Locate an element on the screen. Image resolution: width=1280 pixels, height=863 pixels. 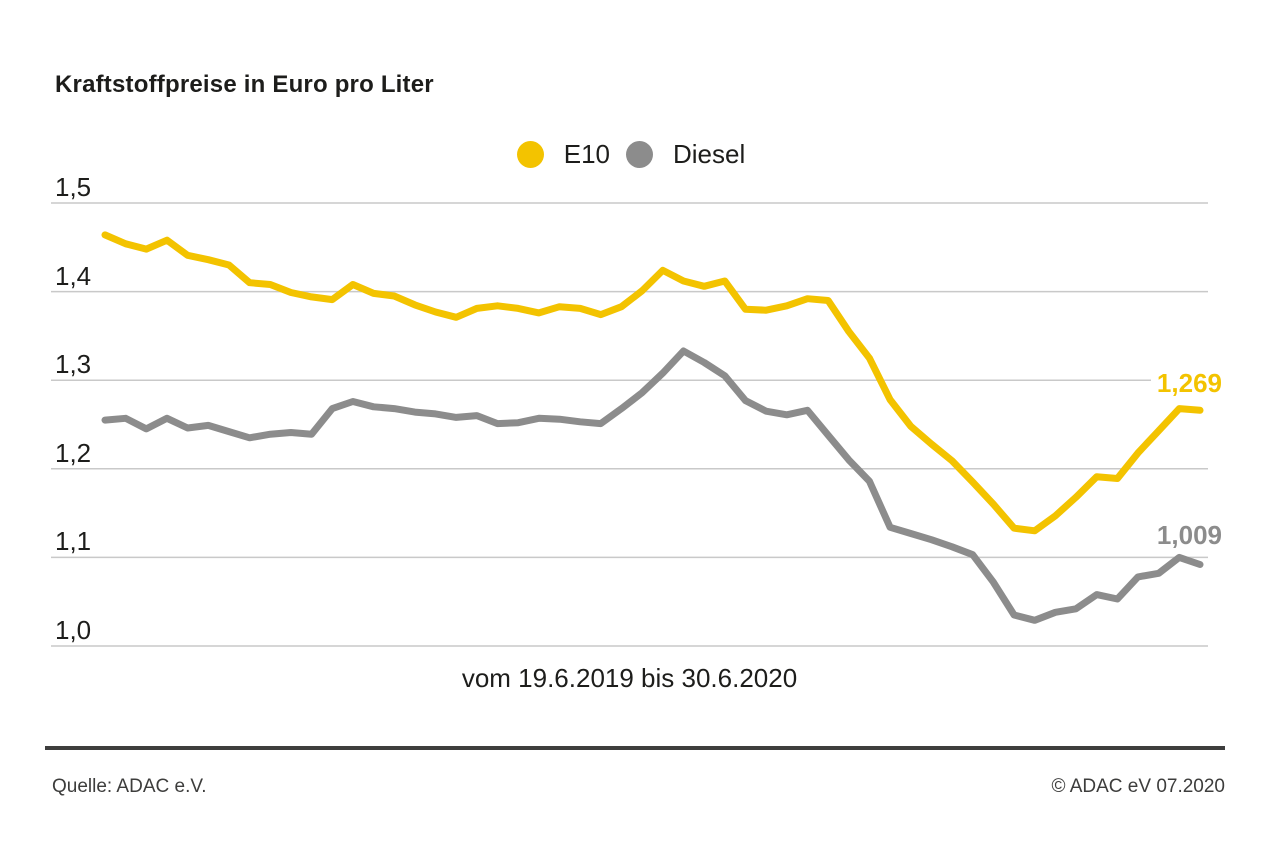
footer-divider is located at coordinates (635, 748).